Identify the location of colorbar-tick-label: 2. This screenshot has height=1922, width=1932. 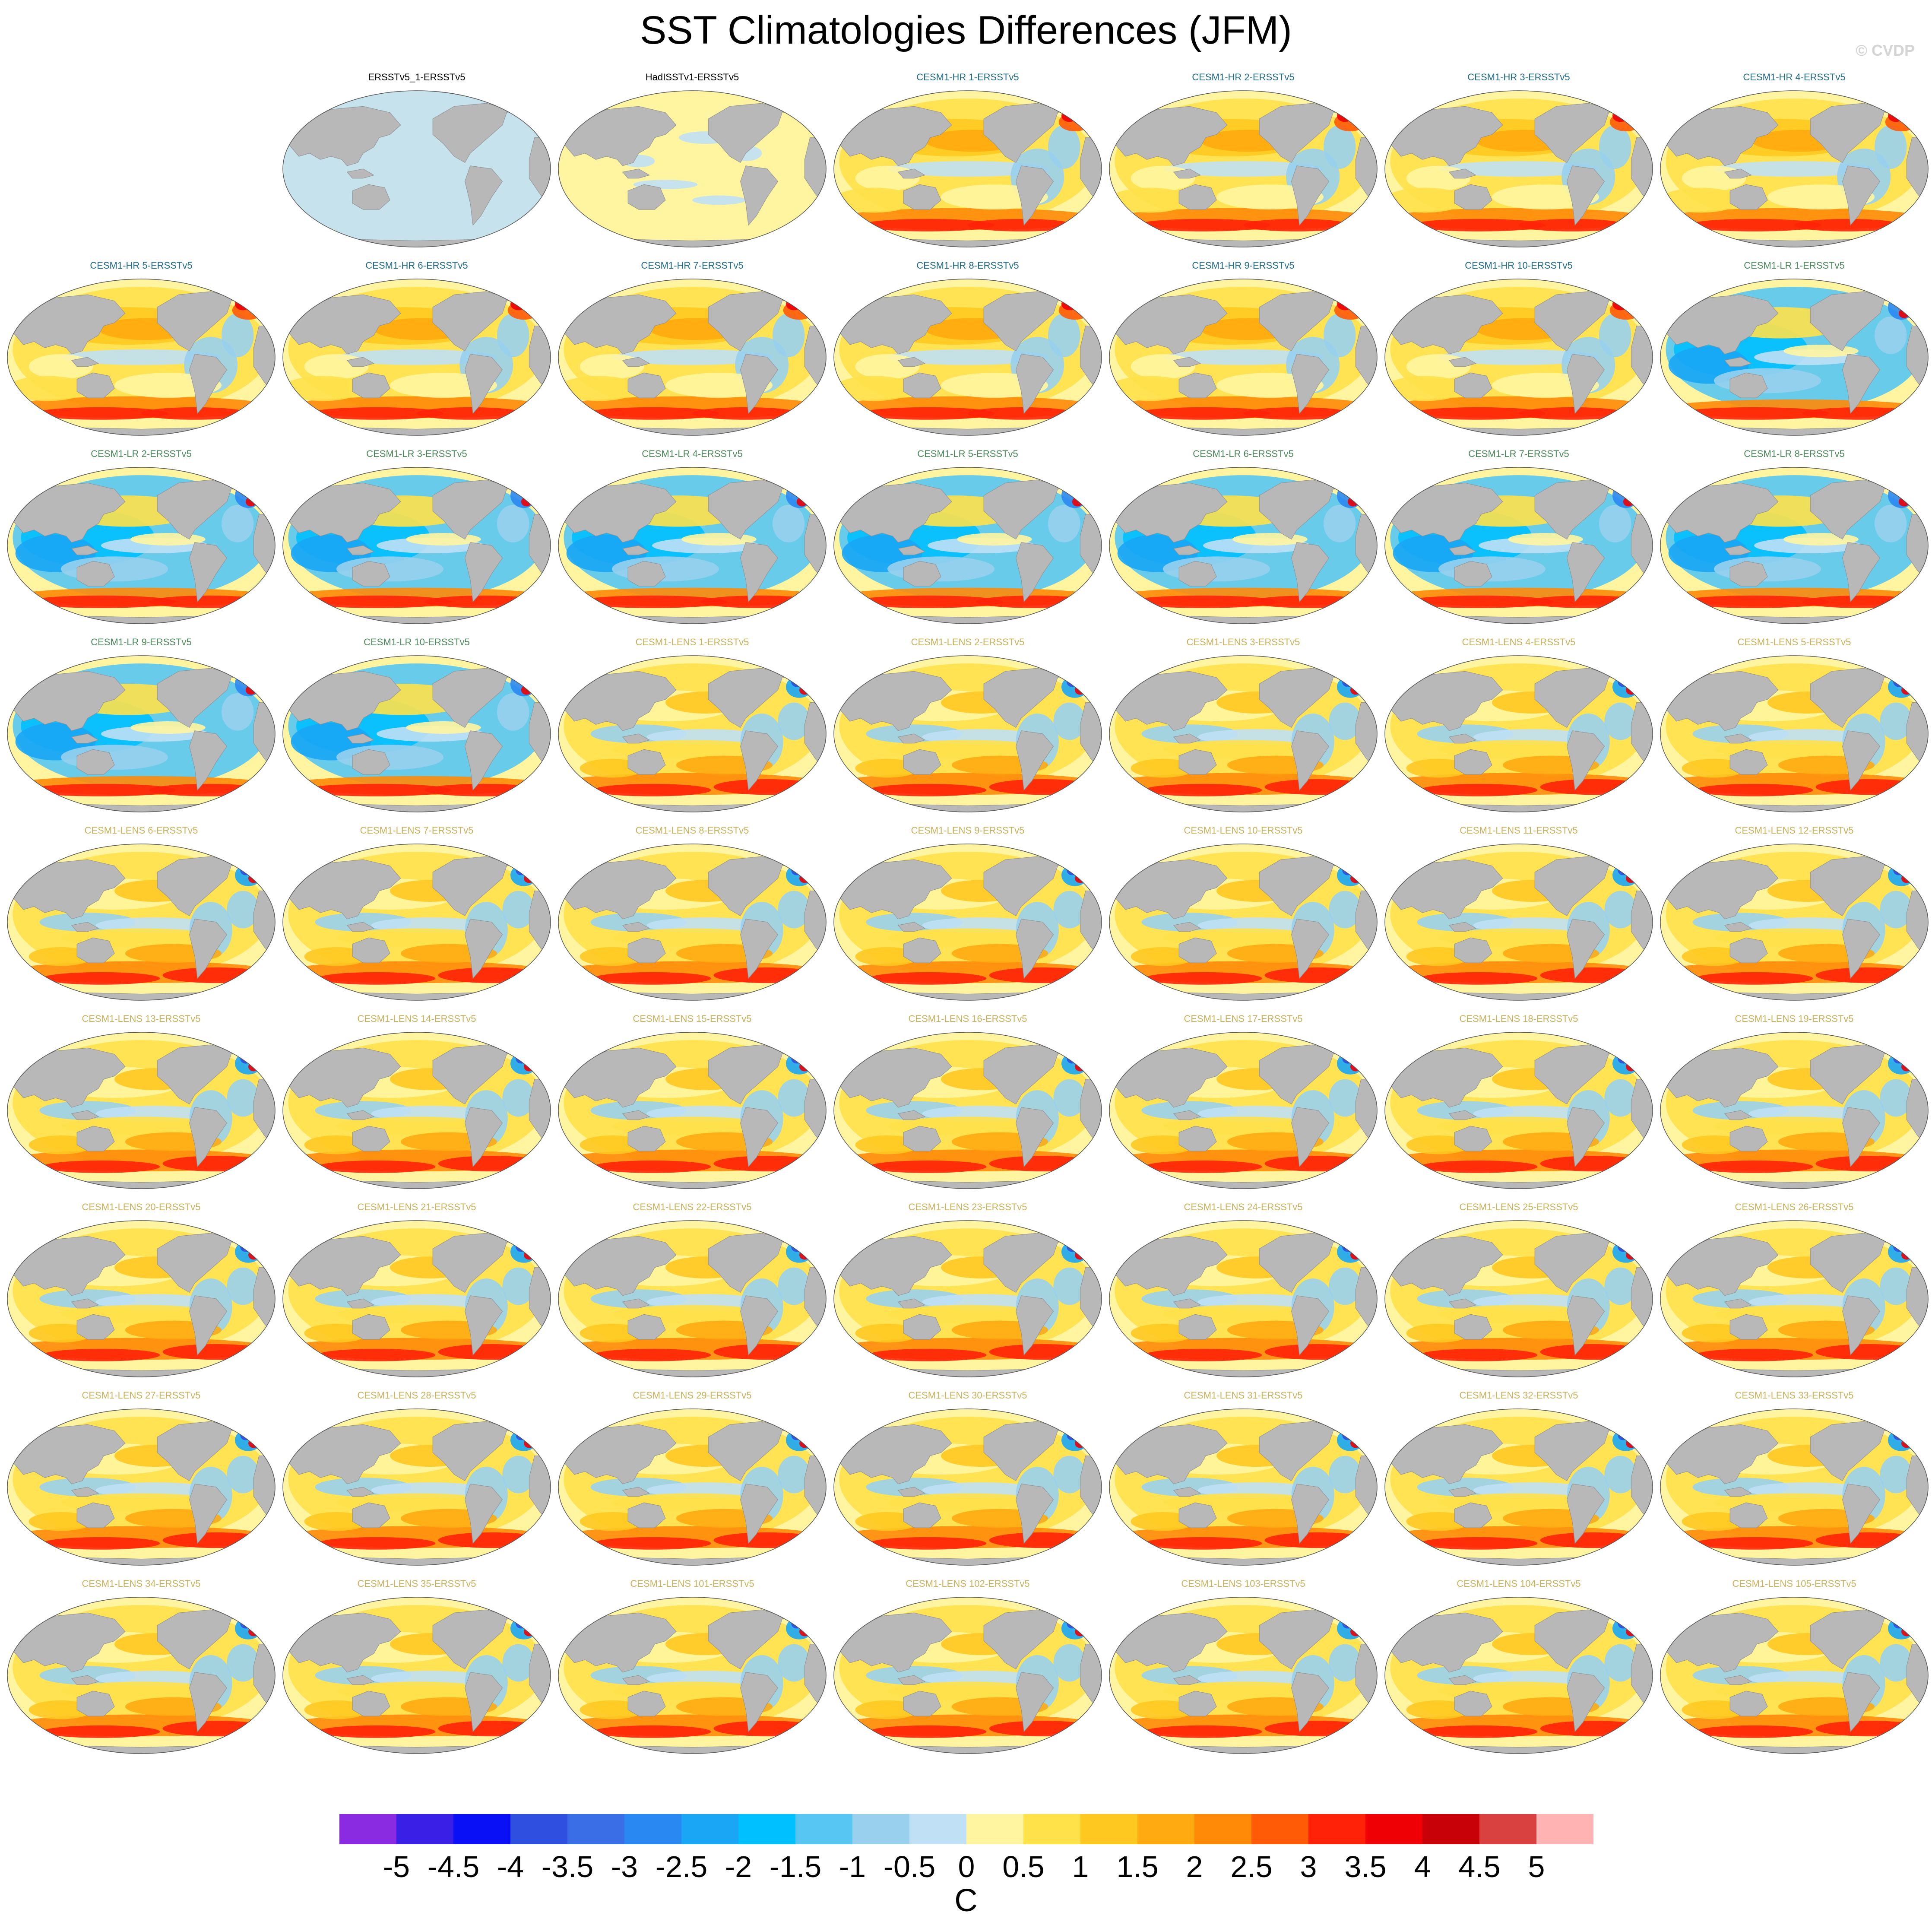
(1194, 1867).